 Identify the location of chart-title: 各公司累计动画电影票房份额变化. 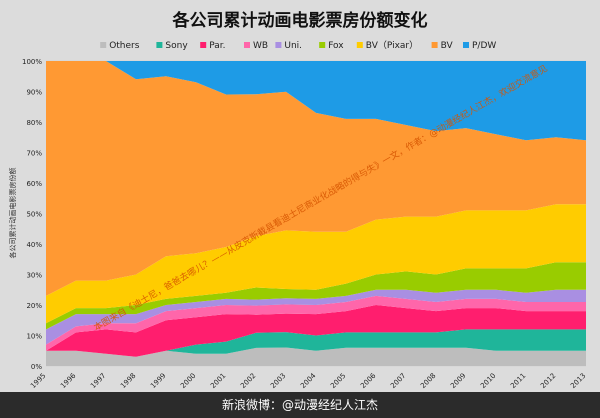
(300, 20).